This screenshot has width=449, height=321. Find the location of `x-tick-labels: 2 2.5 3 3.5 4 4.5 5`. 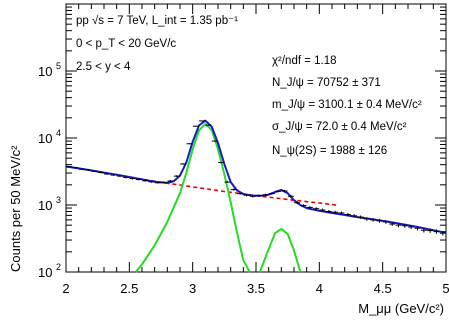

x-tick-labels: 2 2.5 3 3.5 4 4.5 5 is located at coordinates (255, 288).